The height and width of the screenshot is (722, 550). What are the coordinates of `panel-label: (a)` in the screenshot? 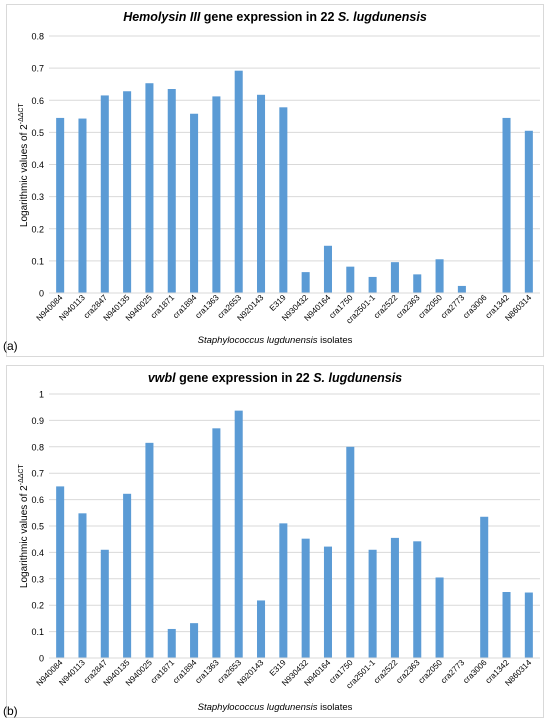 It's located at (10, 346).